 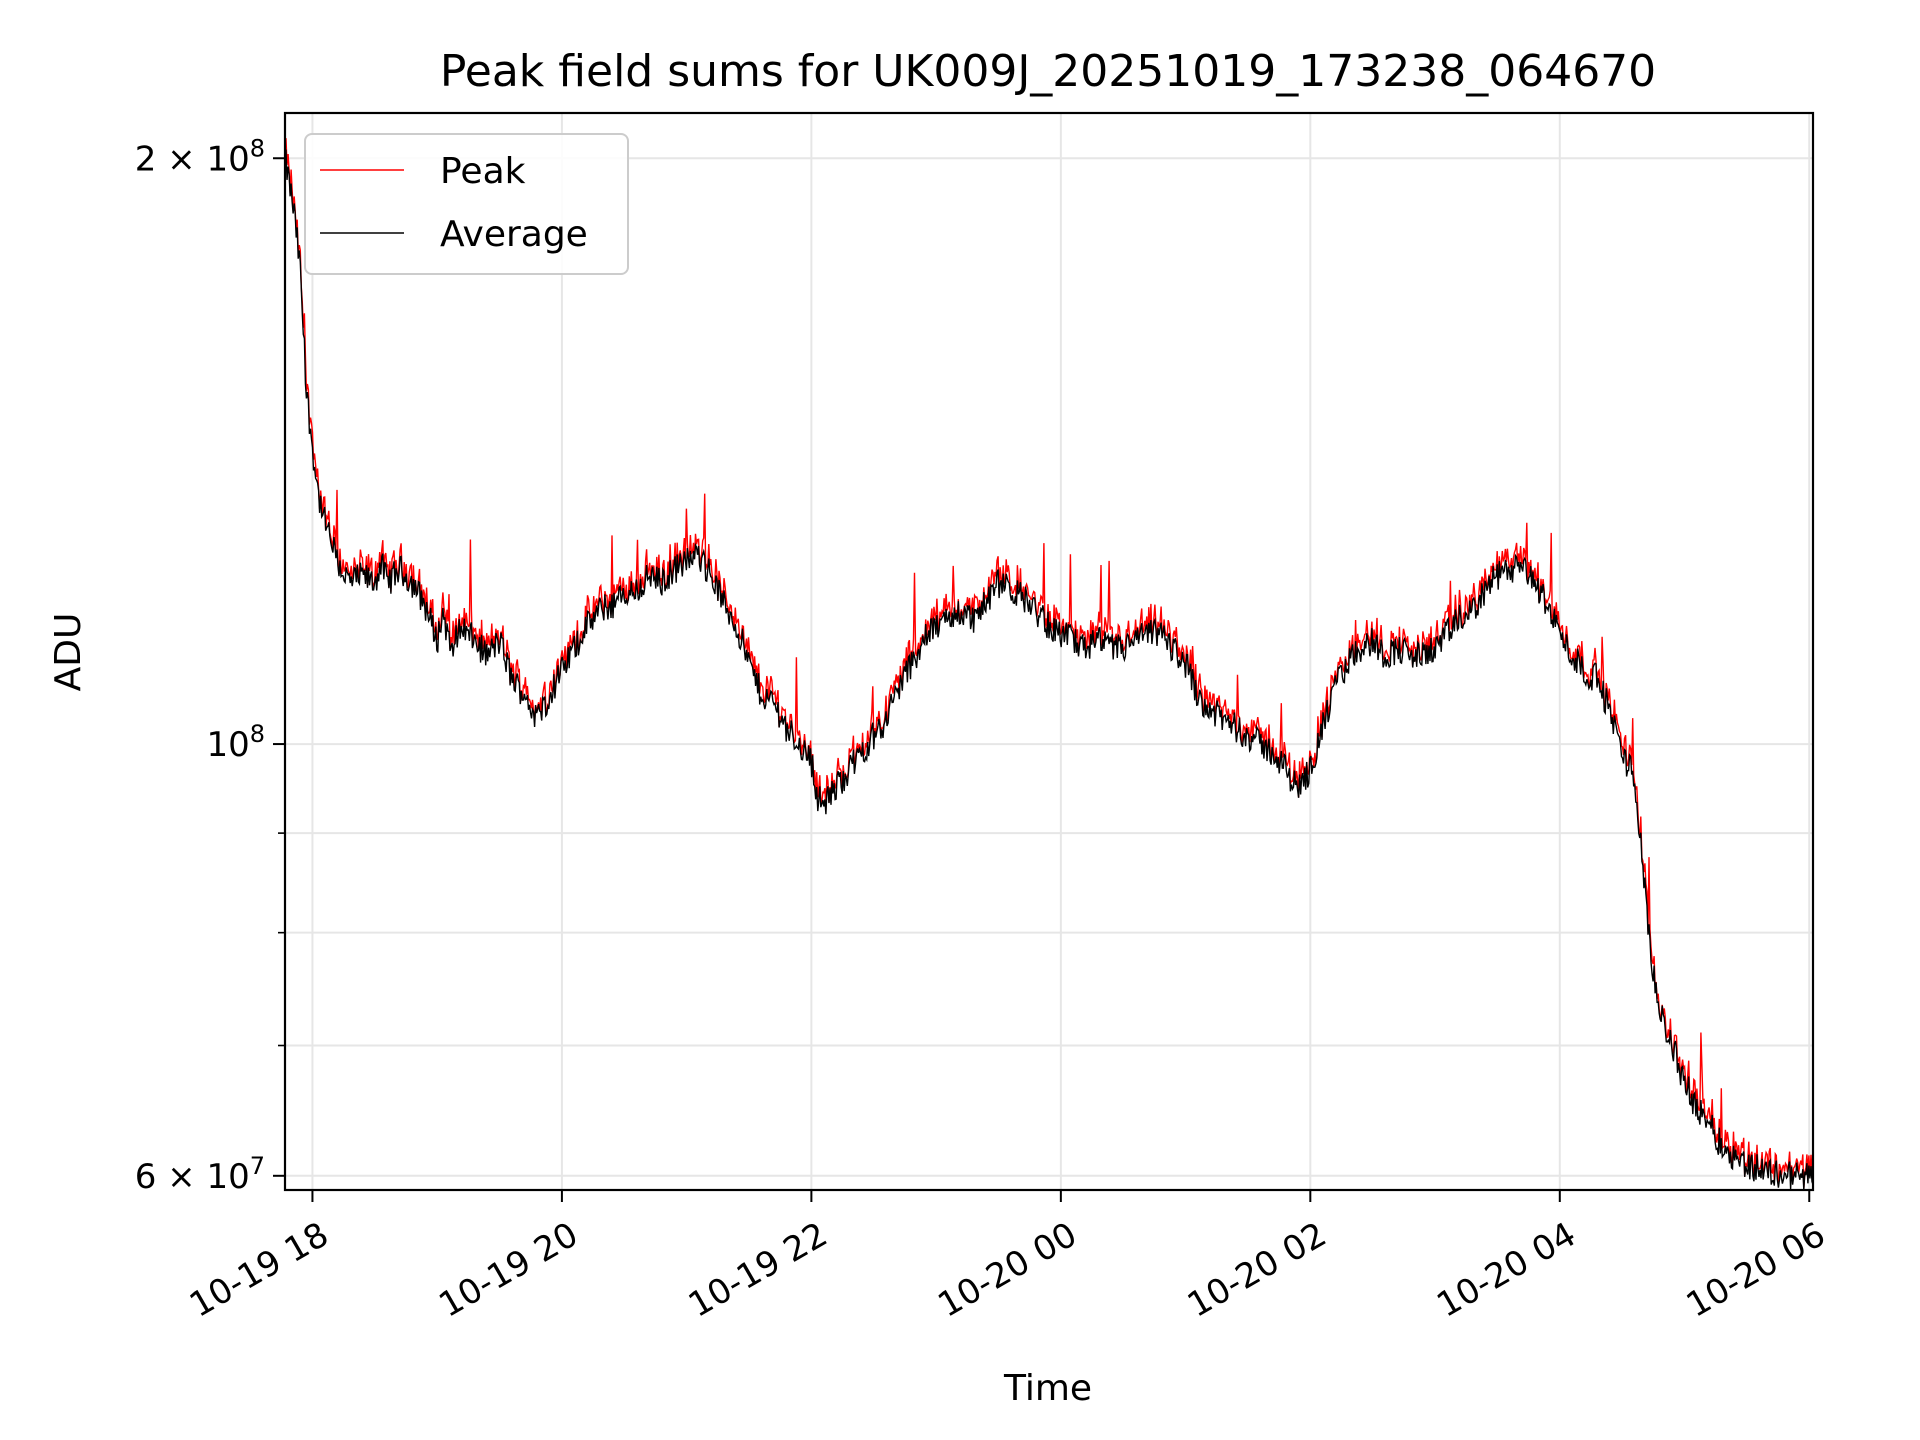 What do you see at coordinates (200, 1174) in the screenshot?
I see `y-tick-label: 6 × 107` at bounding box center [200, 1174].